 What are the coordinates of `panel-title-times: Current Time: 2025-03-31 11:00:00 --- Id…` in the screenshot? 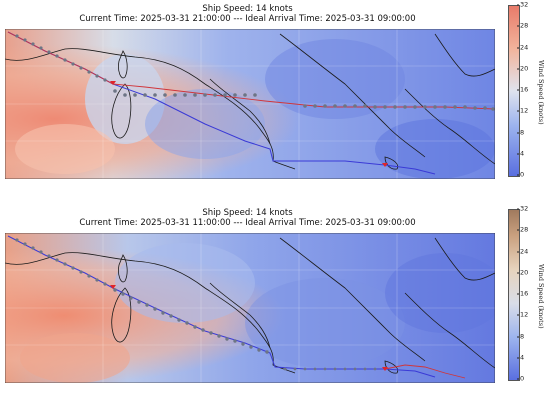 It's located at (247, 223).